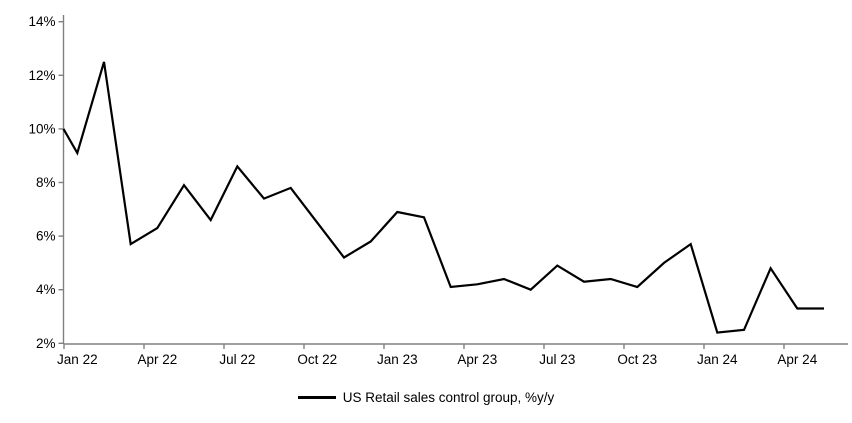 The image size is (852, 423). I want to click on y-tick-label: 8%, so click(46, 182).